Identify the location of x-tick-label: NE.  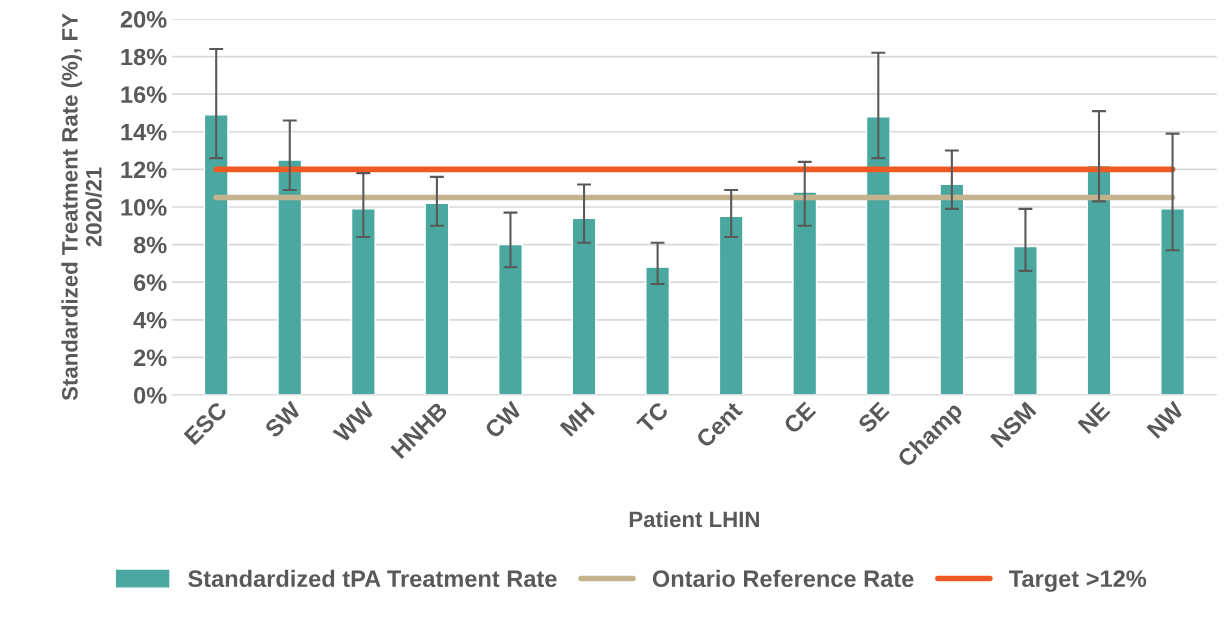
(1094, 418).